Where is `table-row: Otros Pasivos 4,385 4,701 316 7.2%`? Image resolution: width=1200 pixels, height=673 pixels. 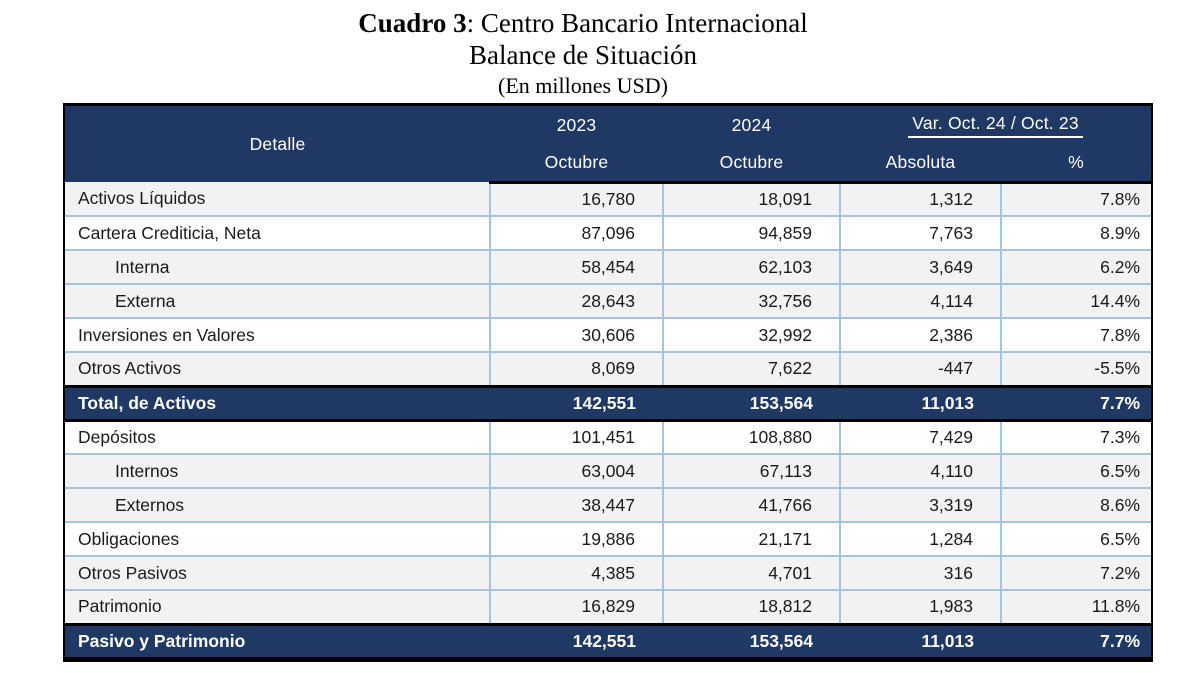
table-row: Otros Pasivos 4,385 4,701 316 7.2% is located at coordinates (608, 573).